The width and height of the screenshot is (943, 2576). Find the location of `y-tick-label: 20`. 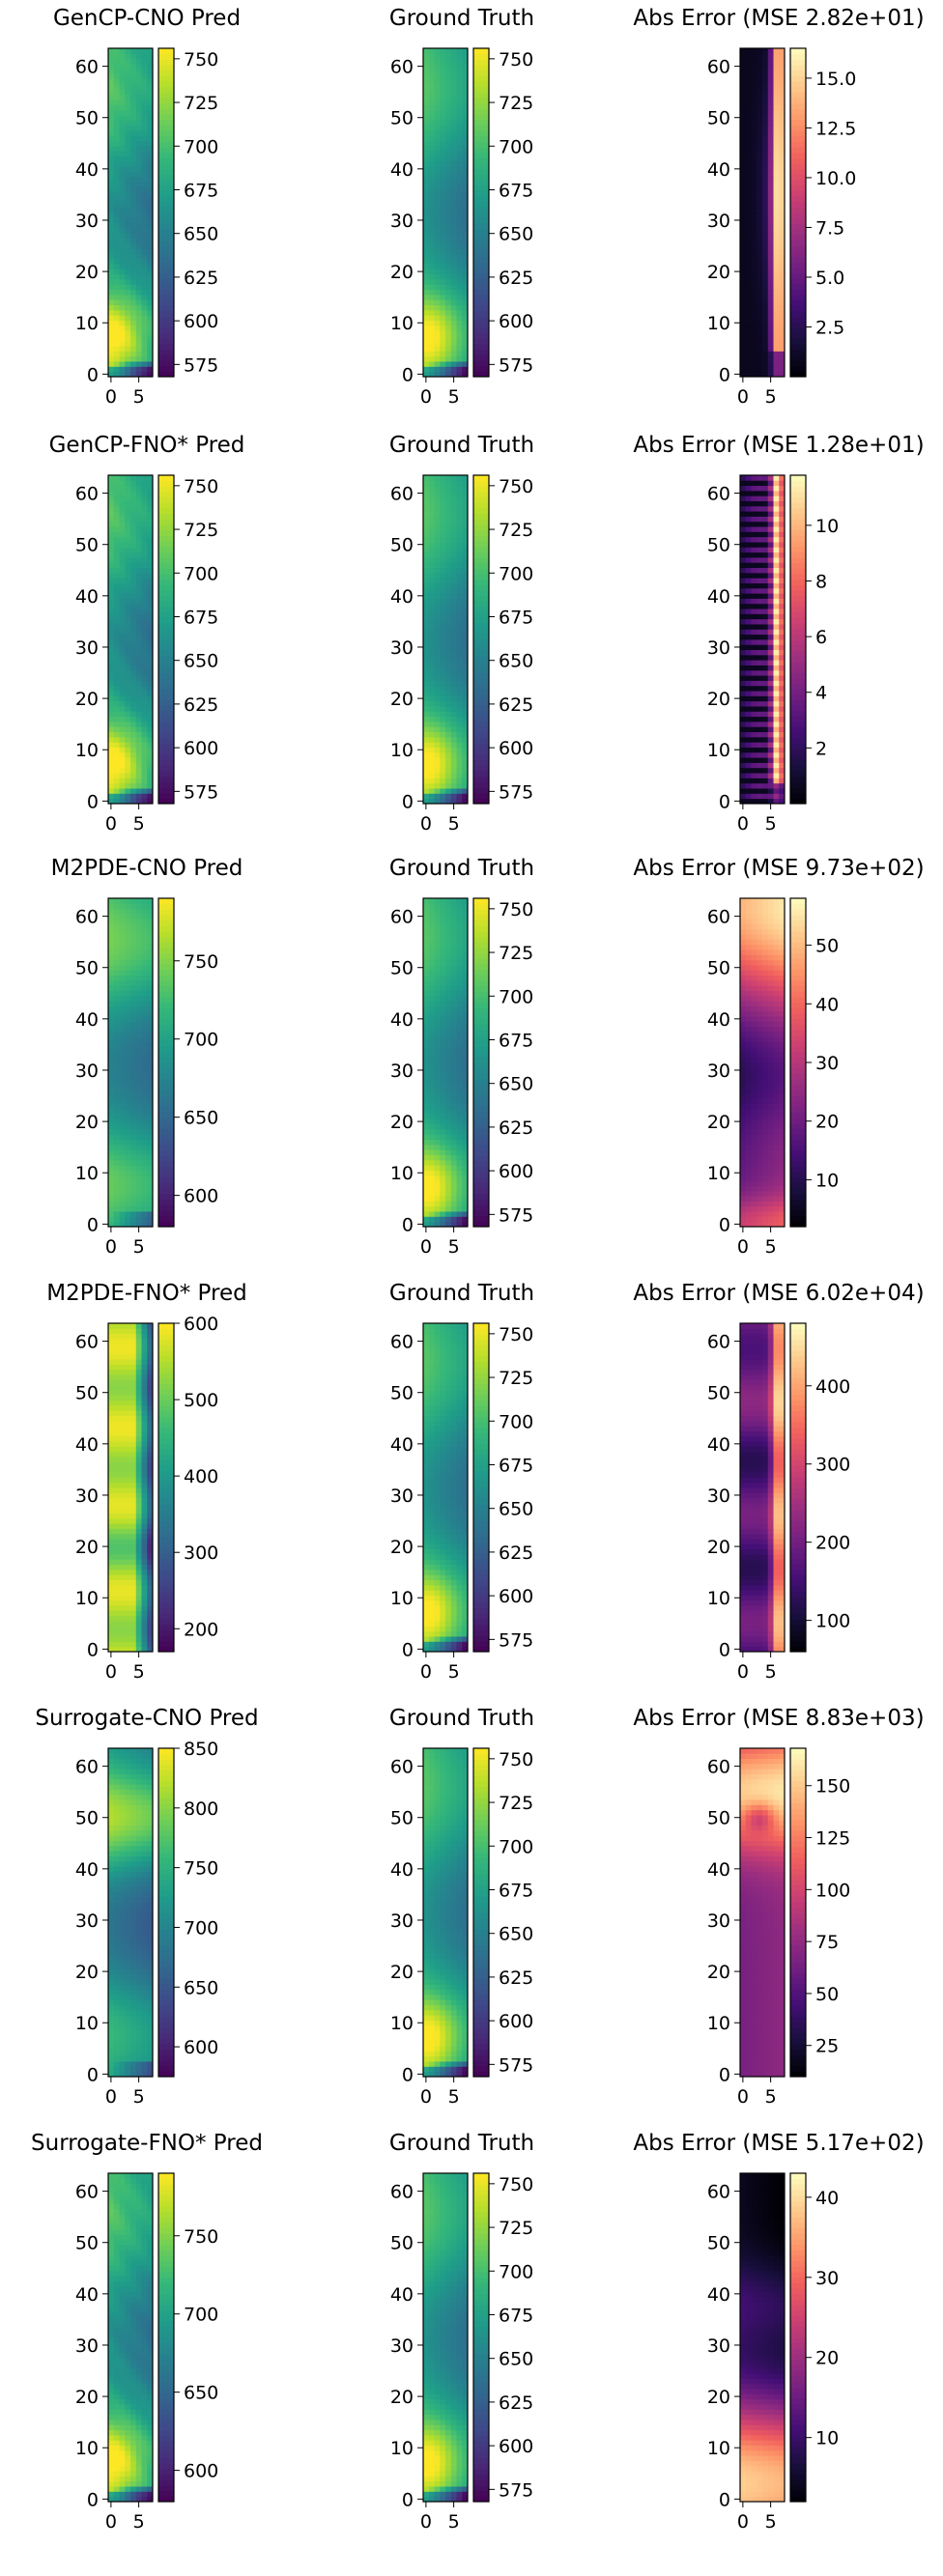

y-tick-label: 20 is located at coordinates (402, 1122).